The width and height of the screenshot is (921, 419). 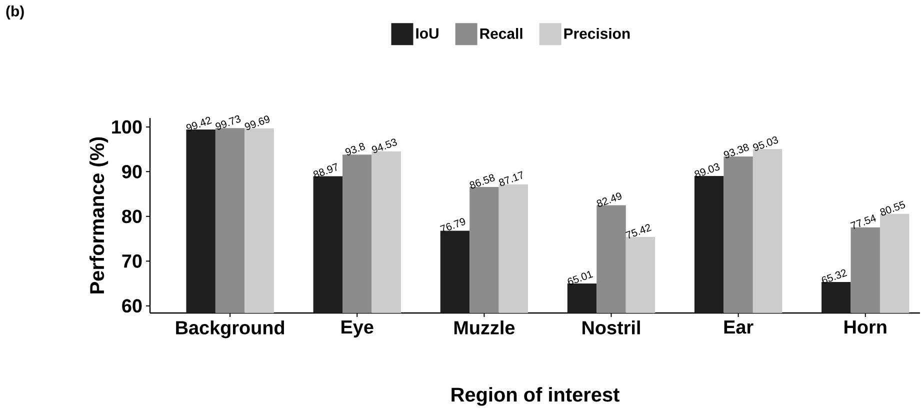 What do you see at coordinates (736, 151) in the screenshot?
I see `data-label: 93.38` at bounding box center [736, 151].